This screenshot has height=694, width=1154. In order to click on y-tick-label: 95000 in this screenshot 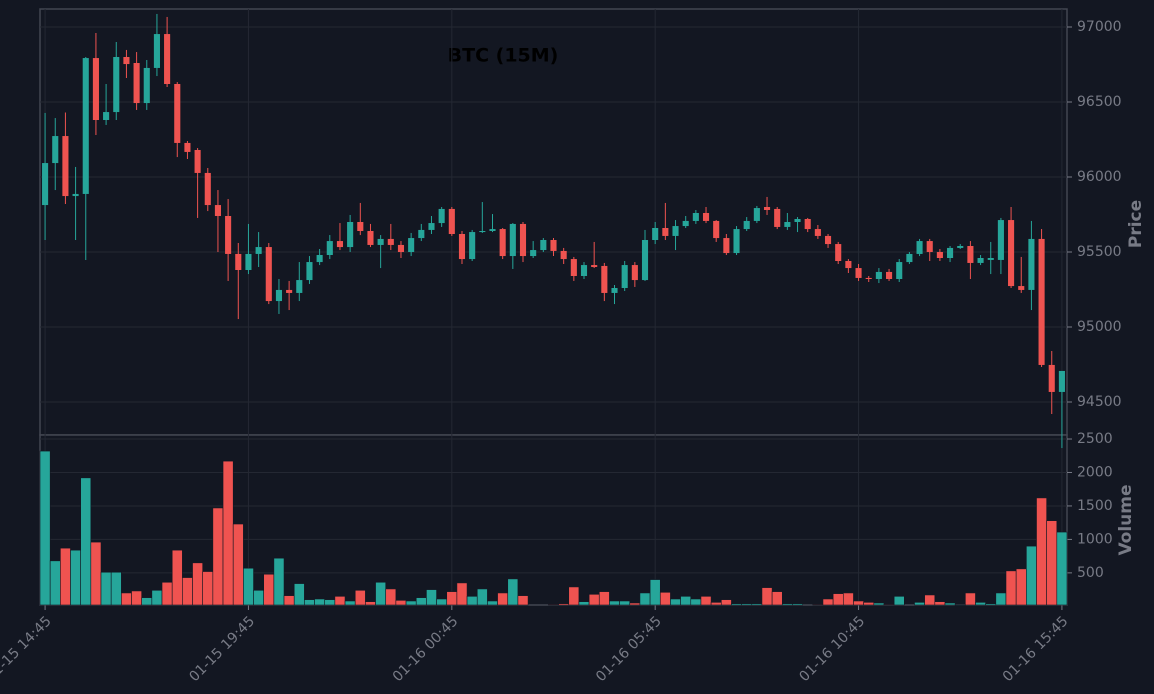, I will do `click(1099, 327)`.